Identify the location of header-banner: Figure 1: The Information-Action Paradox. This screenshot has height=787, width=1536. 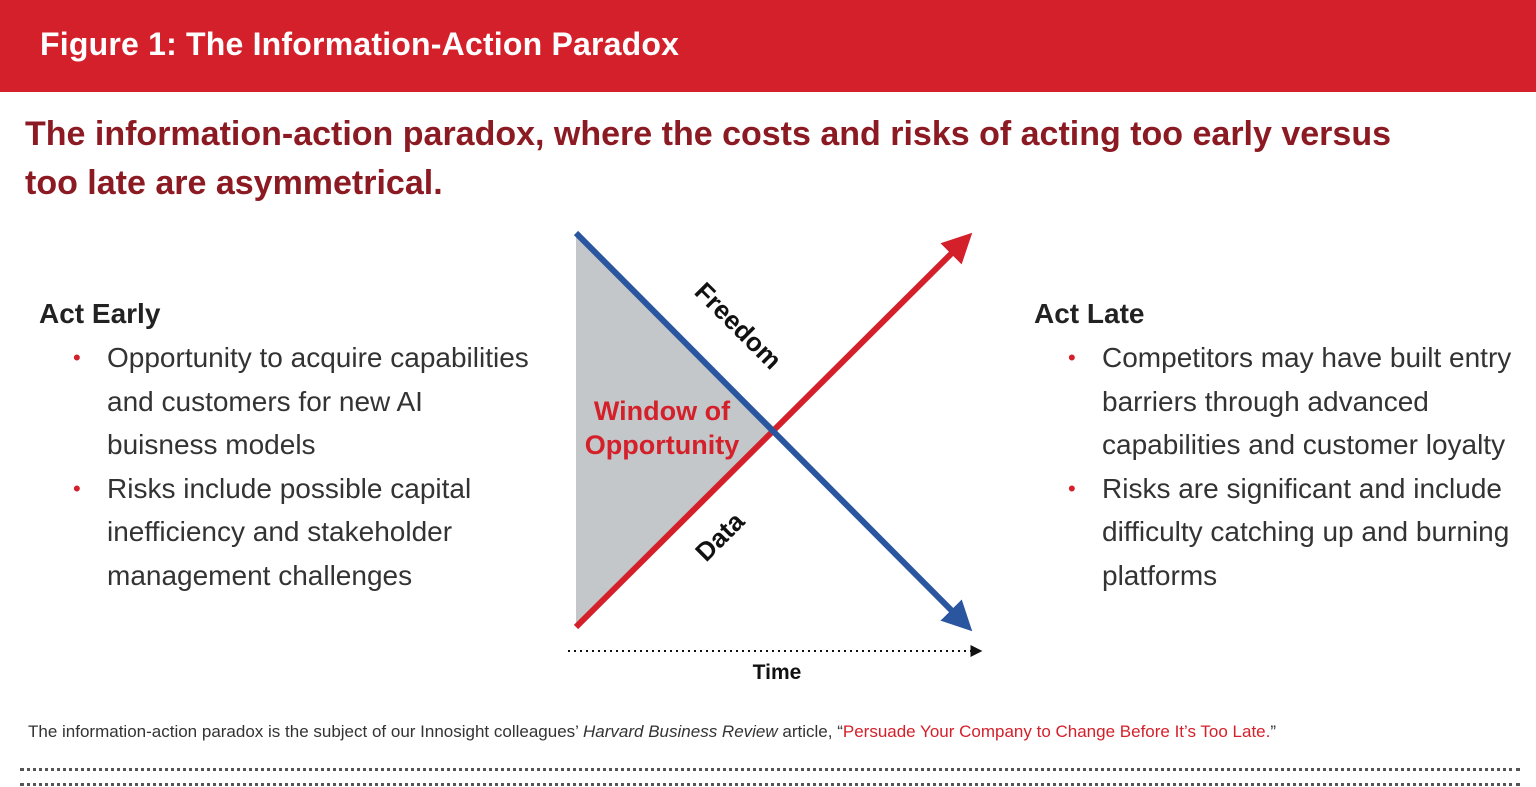
(768, 46).